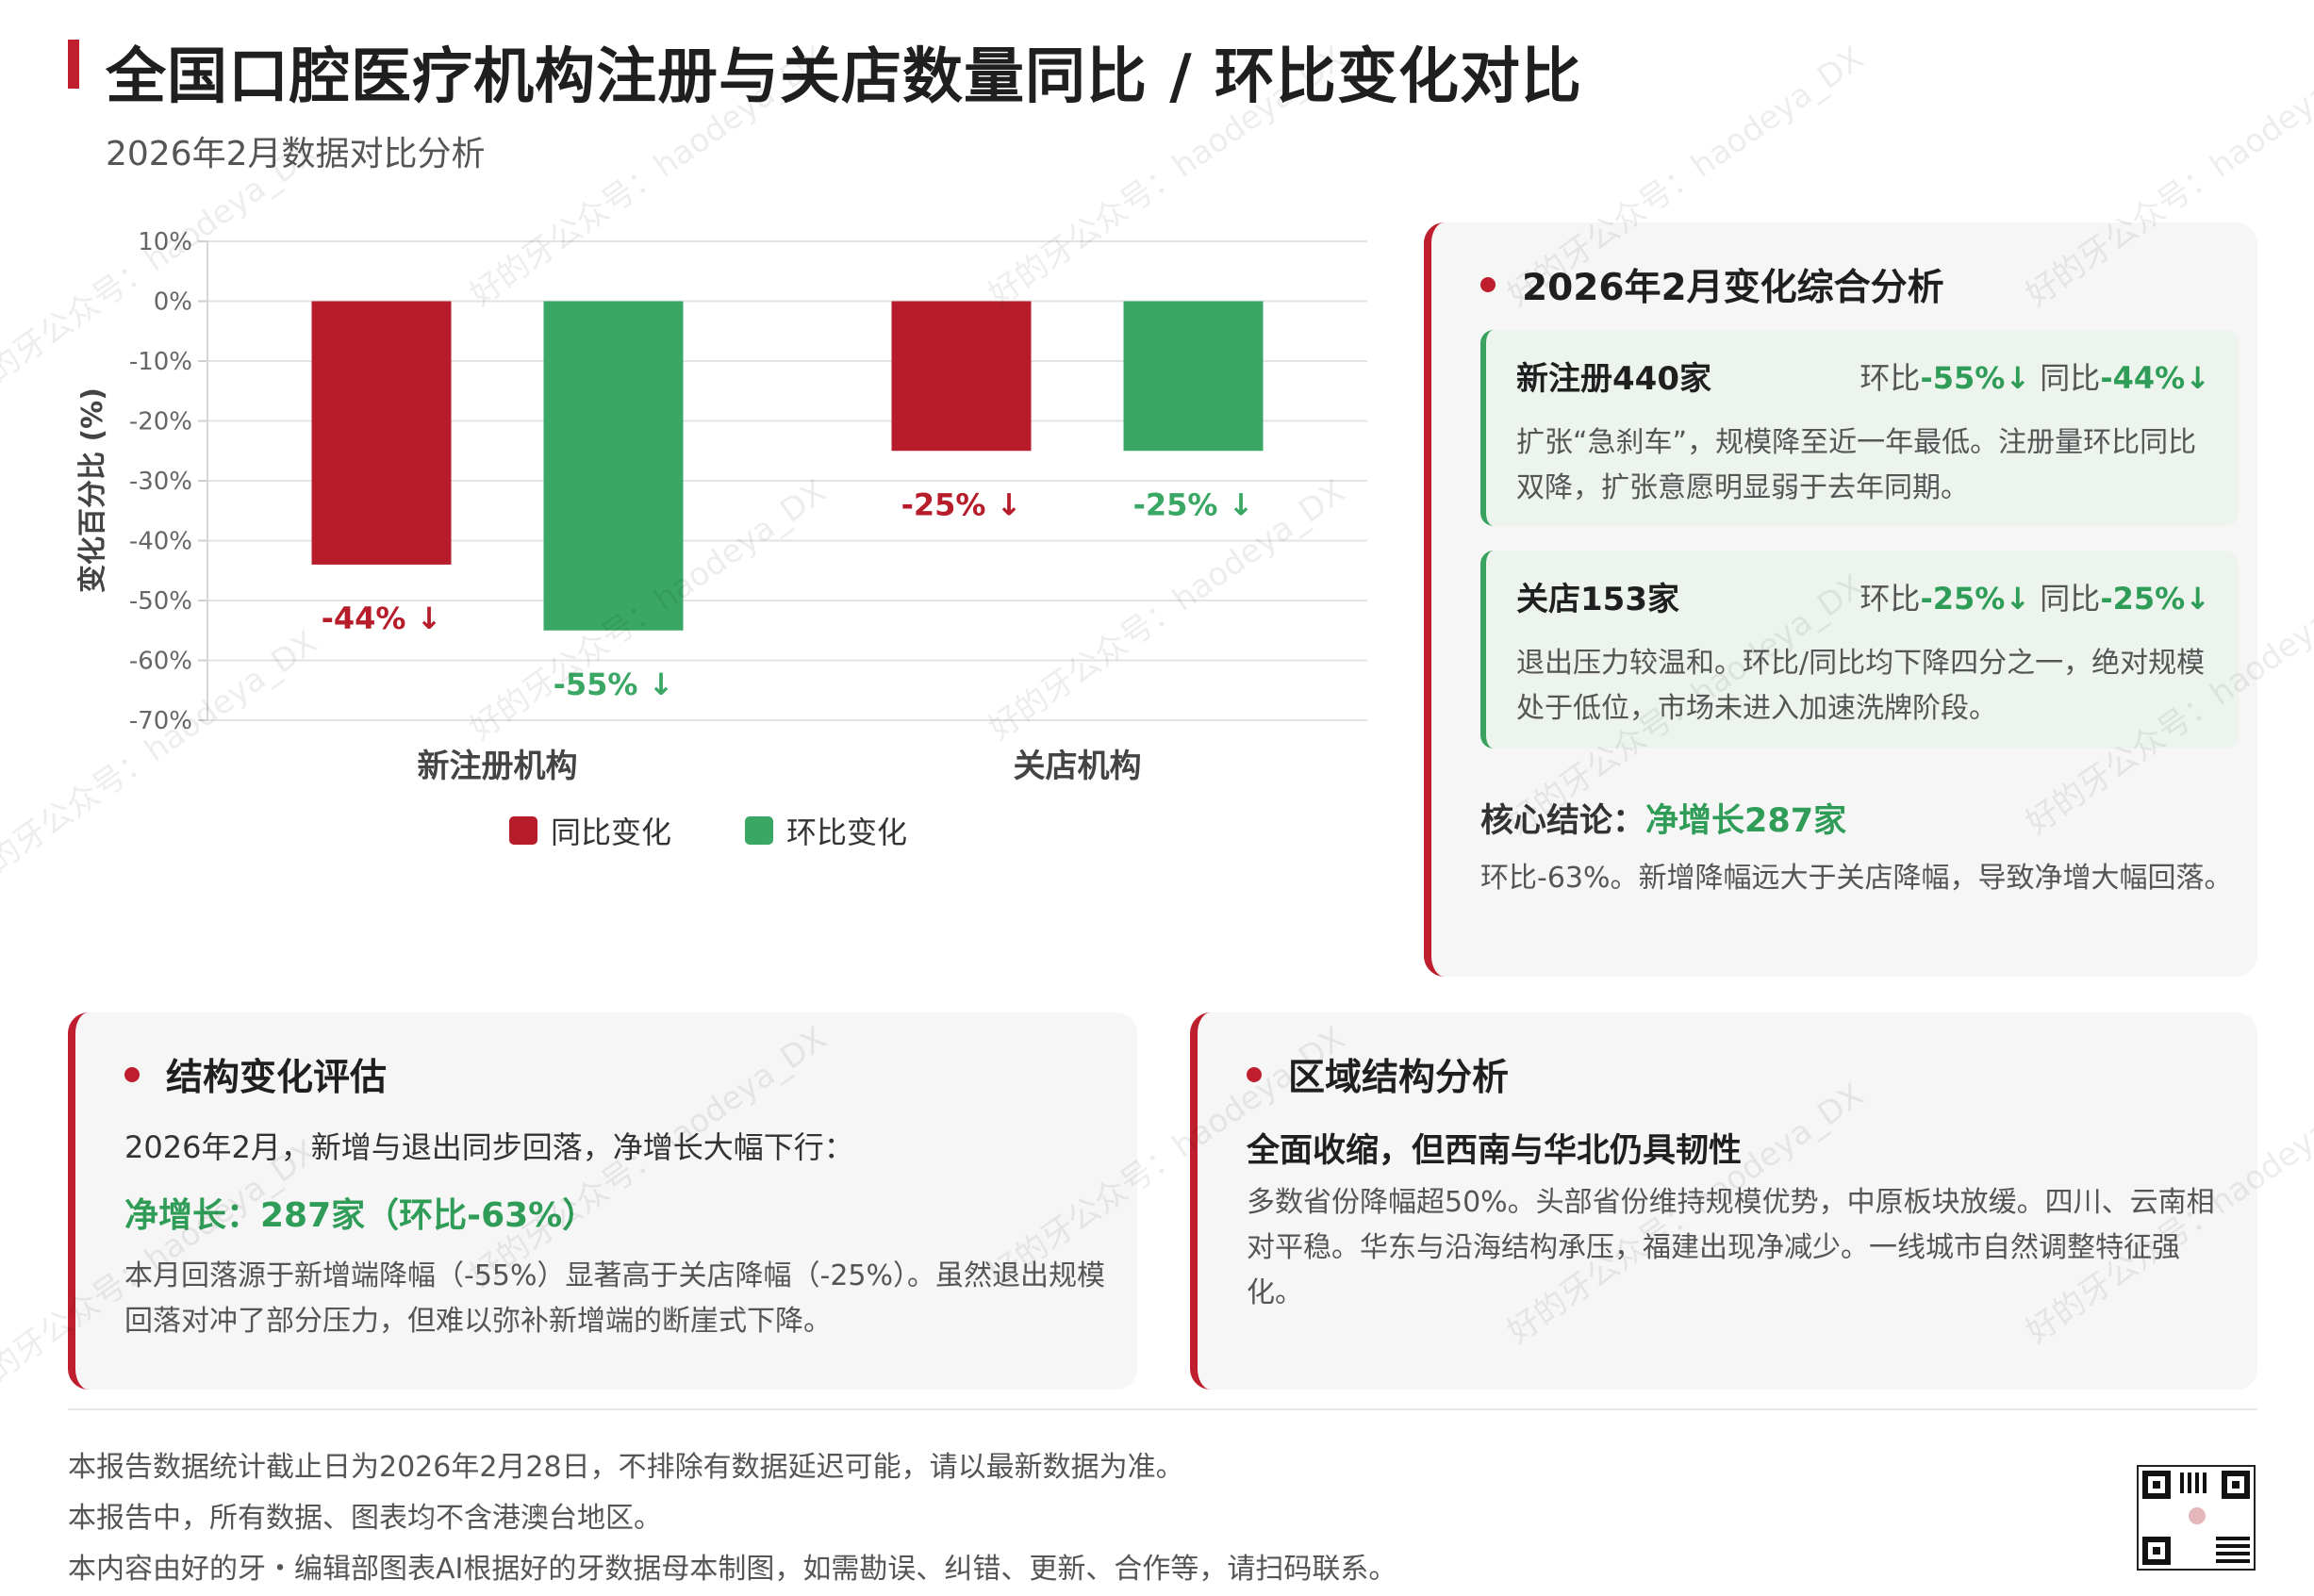  Describe the element at coordinates (1598, 599) in the screenshot. I see `closed-store-head: 关店153家` at that location.